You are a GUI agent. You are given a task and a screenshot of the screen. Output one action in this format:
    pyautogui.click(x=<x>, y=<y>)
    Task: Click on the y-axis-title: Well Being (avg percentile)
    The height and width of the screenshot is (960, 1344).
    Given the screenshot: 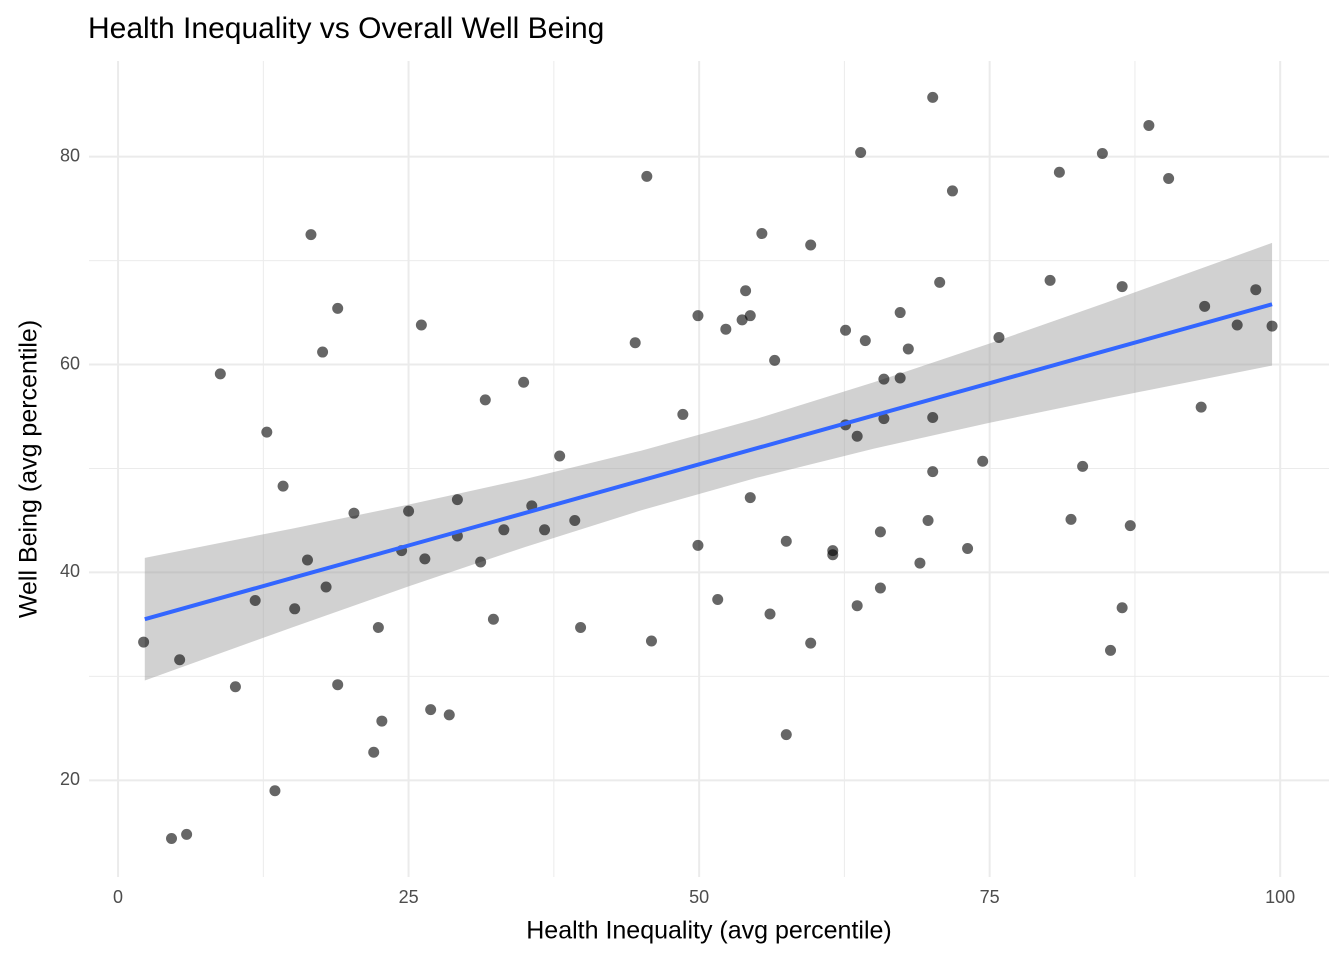 What is the action you would take?
    pyautogui.click(x=29, y=469)
    